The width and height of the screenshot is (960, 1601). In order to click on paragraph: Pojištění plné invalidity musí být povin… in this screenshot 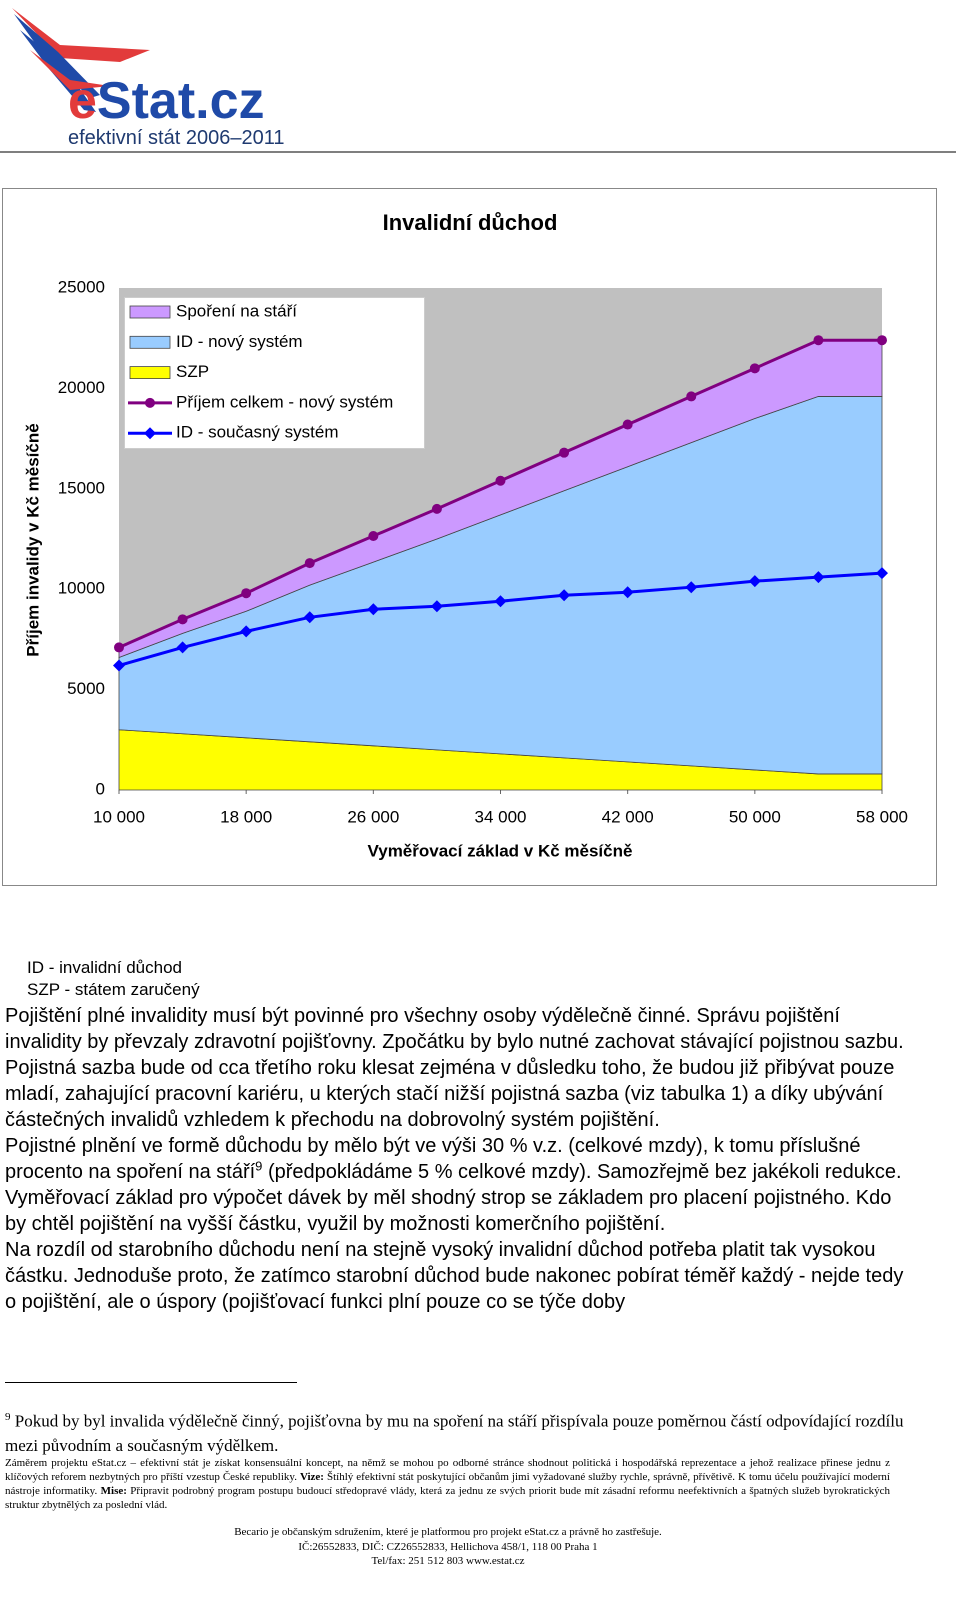, I will do `click(454, 1068)`.